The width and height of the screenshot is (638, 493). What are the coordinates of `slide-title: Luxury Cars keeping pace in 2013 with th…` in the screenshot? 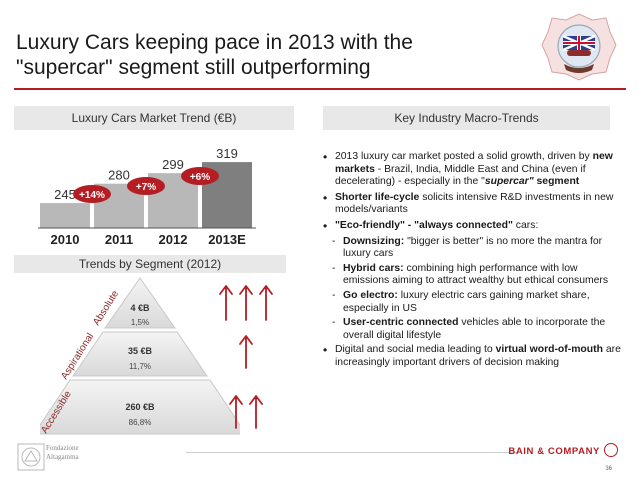 It's located at (251, 55).